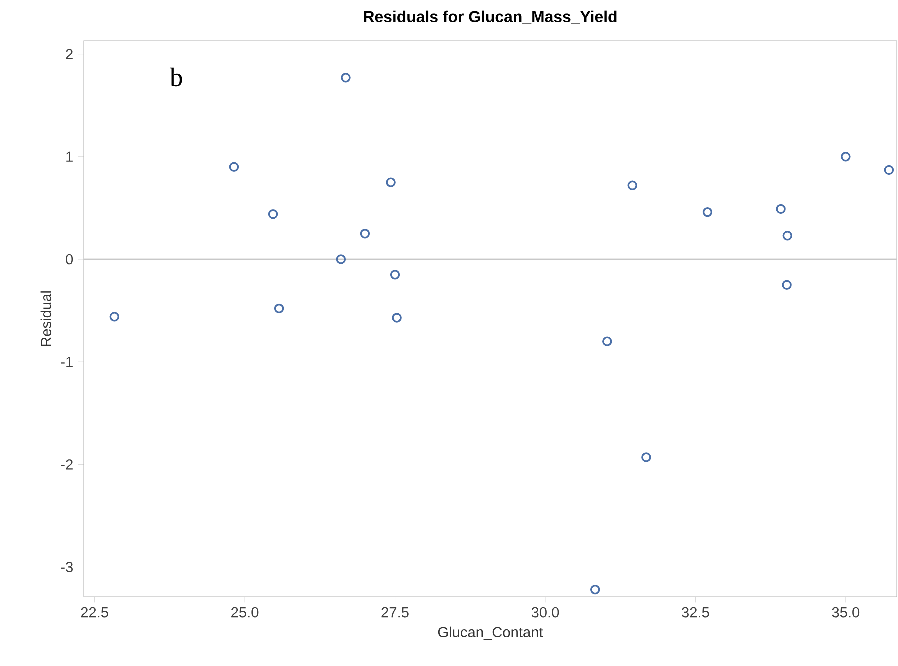 This screenshot has height=666, width=898. What do you see at coordinates (67, 362) in the screenshot?
I see `y-tick-label: -1` at bounding box center [67, 362].